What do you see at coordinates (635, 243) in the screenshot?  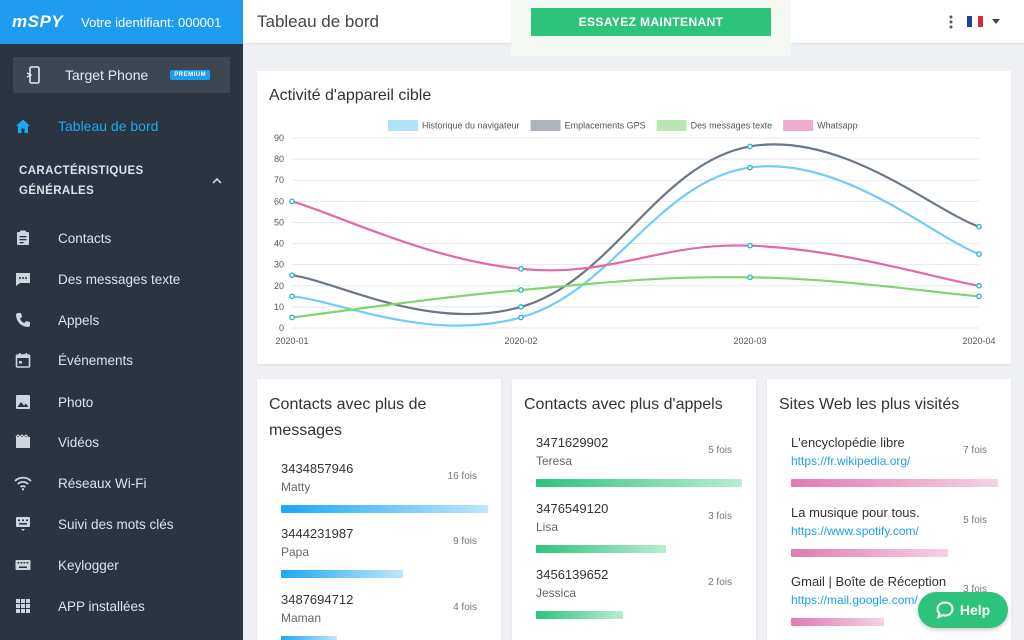 I see `series-line` at bounding box center [635, 243].